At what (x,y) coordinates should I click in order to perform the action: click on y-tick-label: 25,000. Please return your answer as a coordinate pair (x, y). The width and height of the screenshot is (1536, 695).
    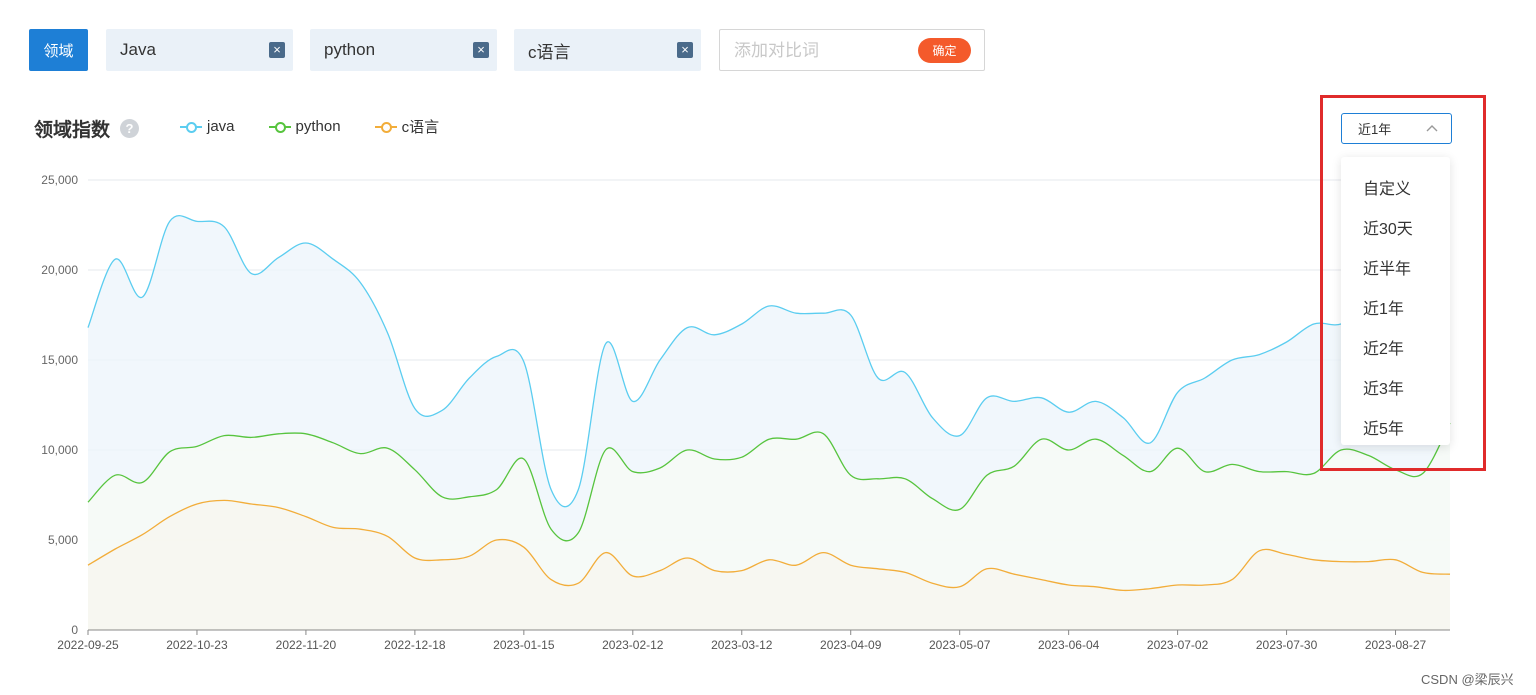
    Looking at the image, I should click on (59, 180).